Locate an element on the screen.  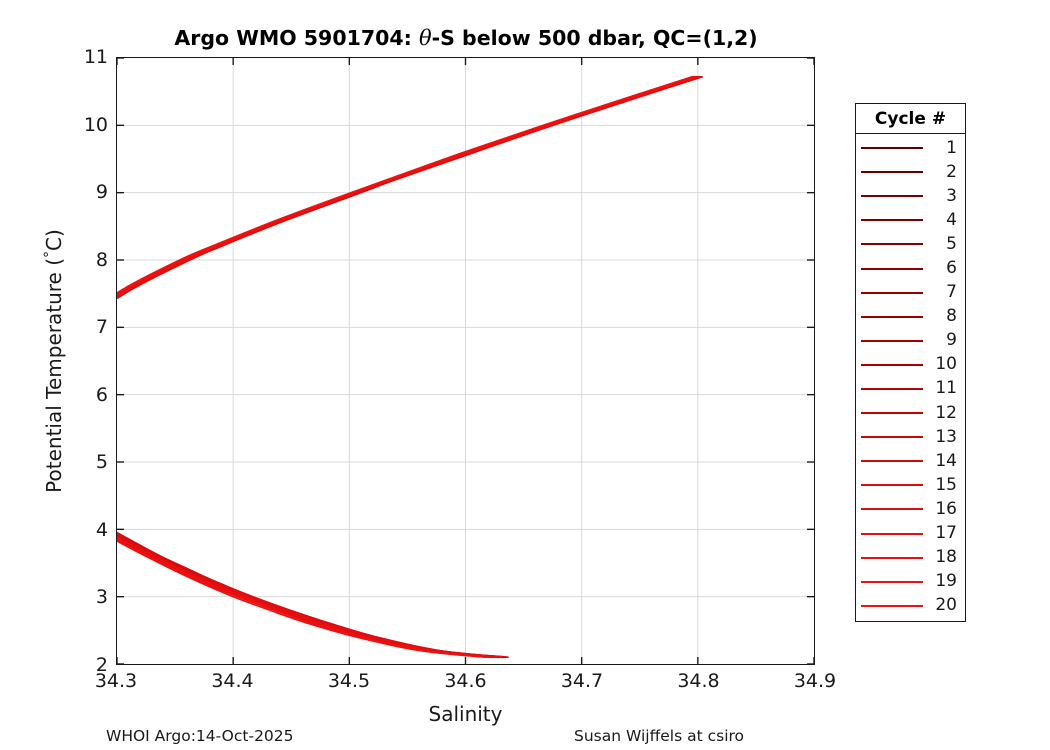
y-axis-title-text: Potential Temperature ( is located at coordinates (54, 375).